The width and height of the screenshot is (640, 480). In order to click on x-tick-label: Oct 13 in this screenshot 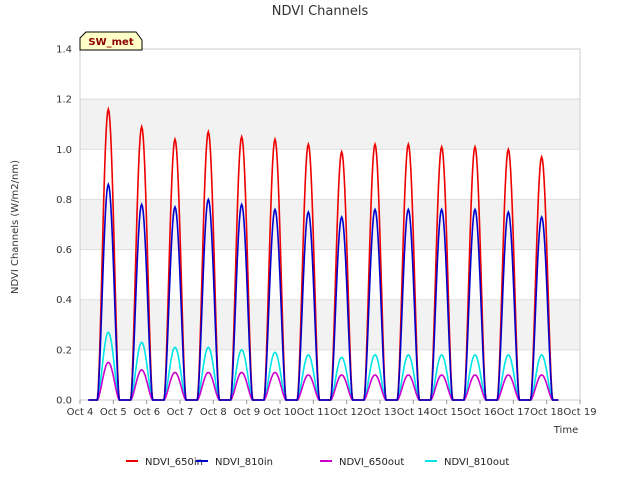, I will do `click(379, 412)`.